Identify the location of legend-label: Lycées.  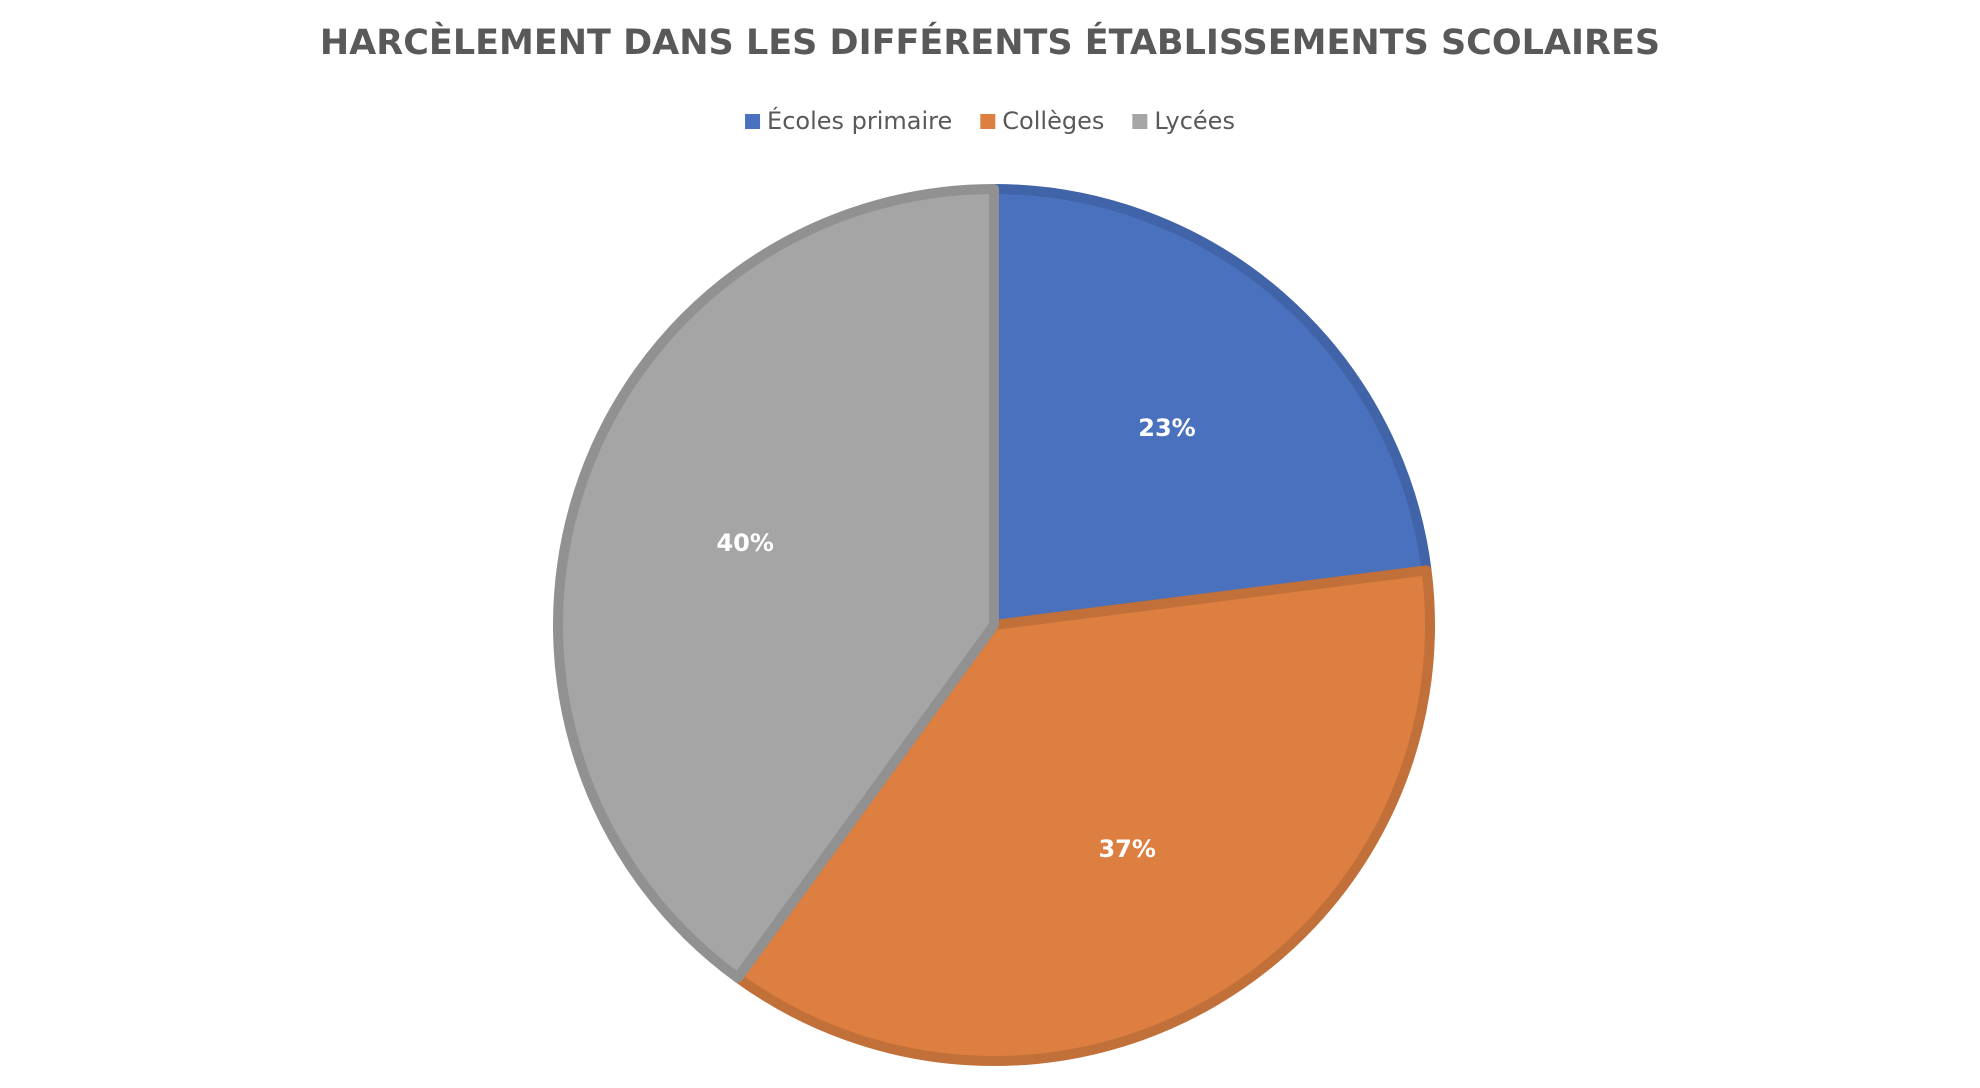
(1194, 121).